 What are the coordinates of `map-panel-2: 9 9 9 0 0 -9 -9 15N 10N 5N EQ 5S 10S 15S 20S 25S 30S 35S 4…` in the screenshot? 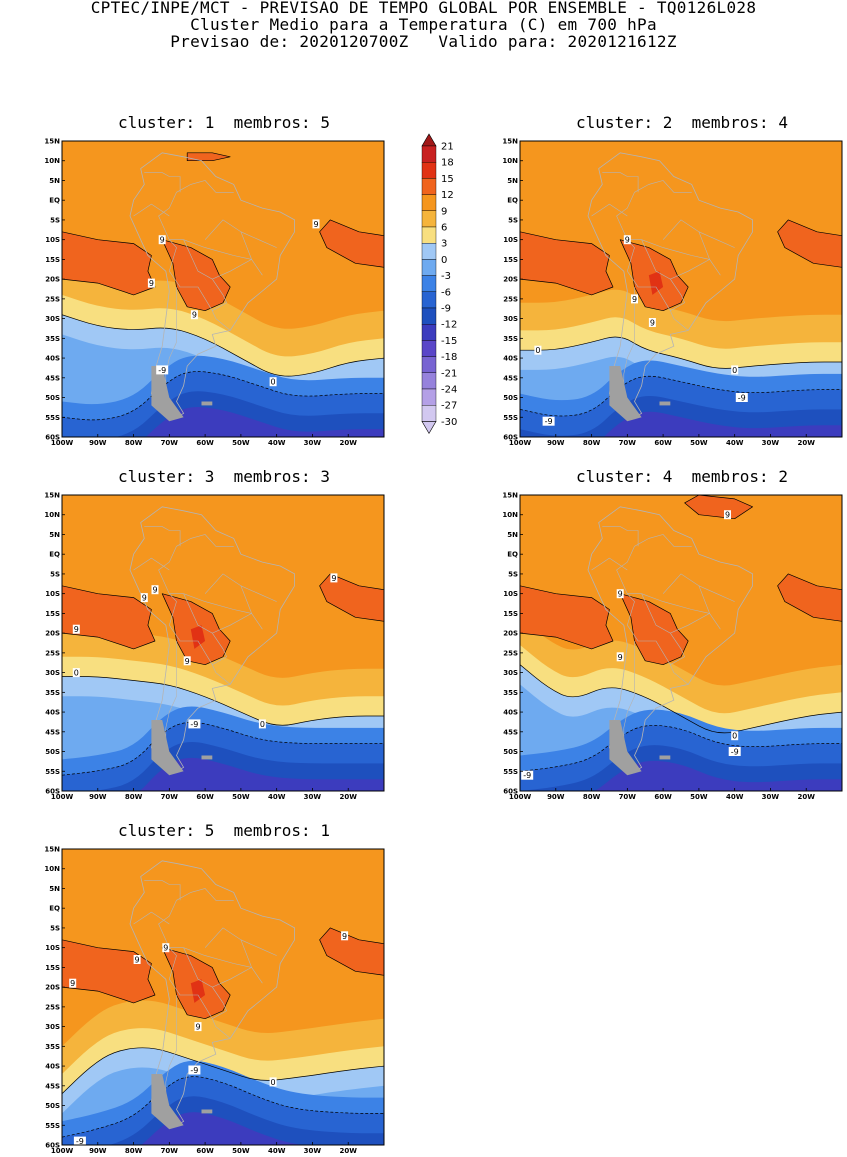 It's located at (672, 291).